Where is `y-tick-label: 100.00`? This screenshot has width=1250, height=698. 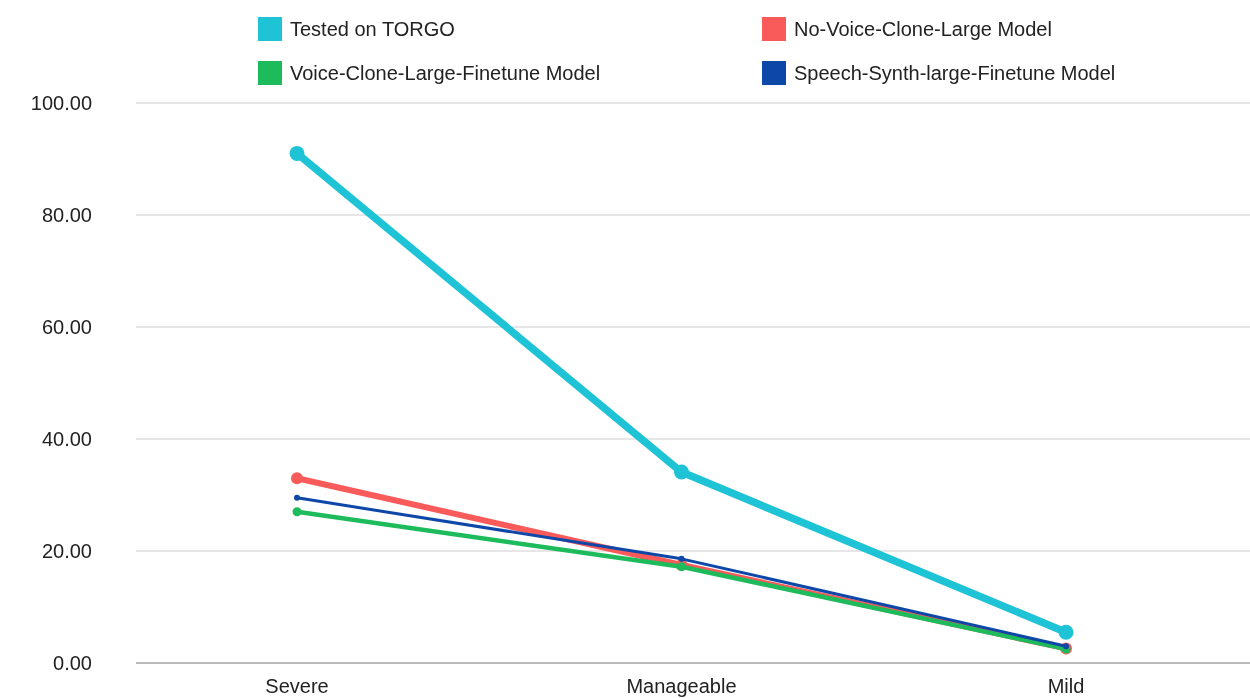
y-tick-label: 100.00 is located at coordinates (61, 103).